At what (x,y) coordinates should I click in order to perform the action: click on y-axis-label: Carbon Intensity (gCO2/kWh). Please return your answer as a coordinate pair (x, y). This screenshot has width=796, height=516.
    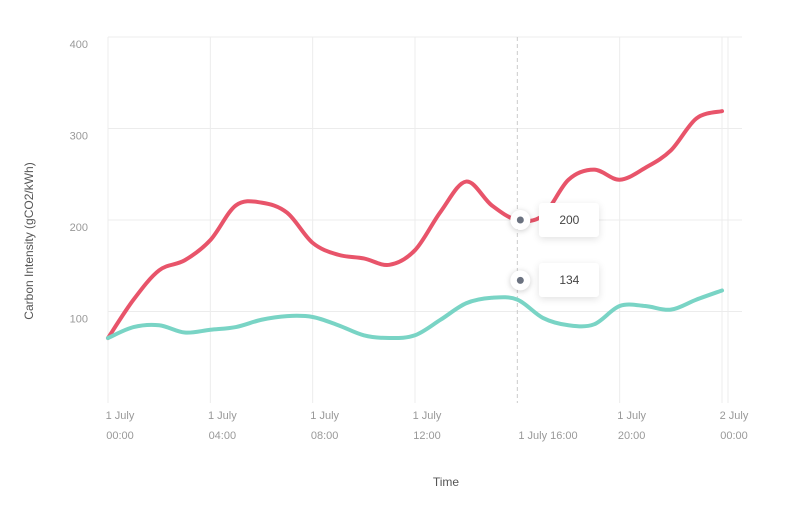
    Looking at the image, I should click on (29, 240).